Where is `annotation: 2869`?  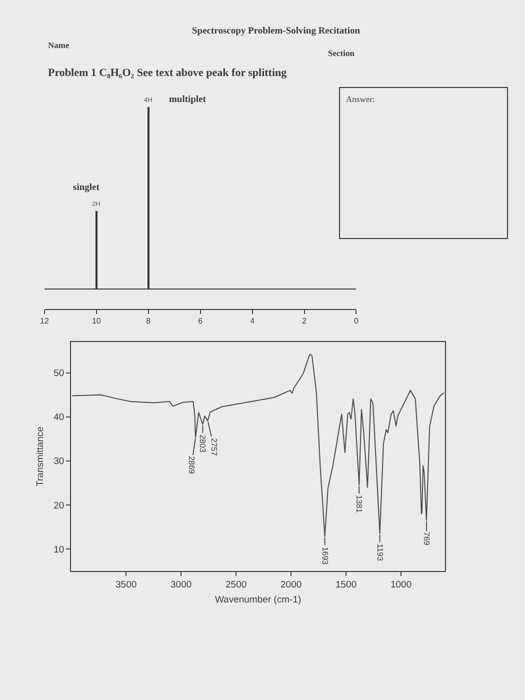
annotation: 2869 is located at coordinates (191, 465).